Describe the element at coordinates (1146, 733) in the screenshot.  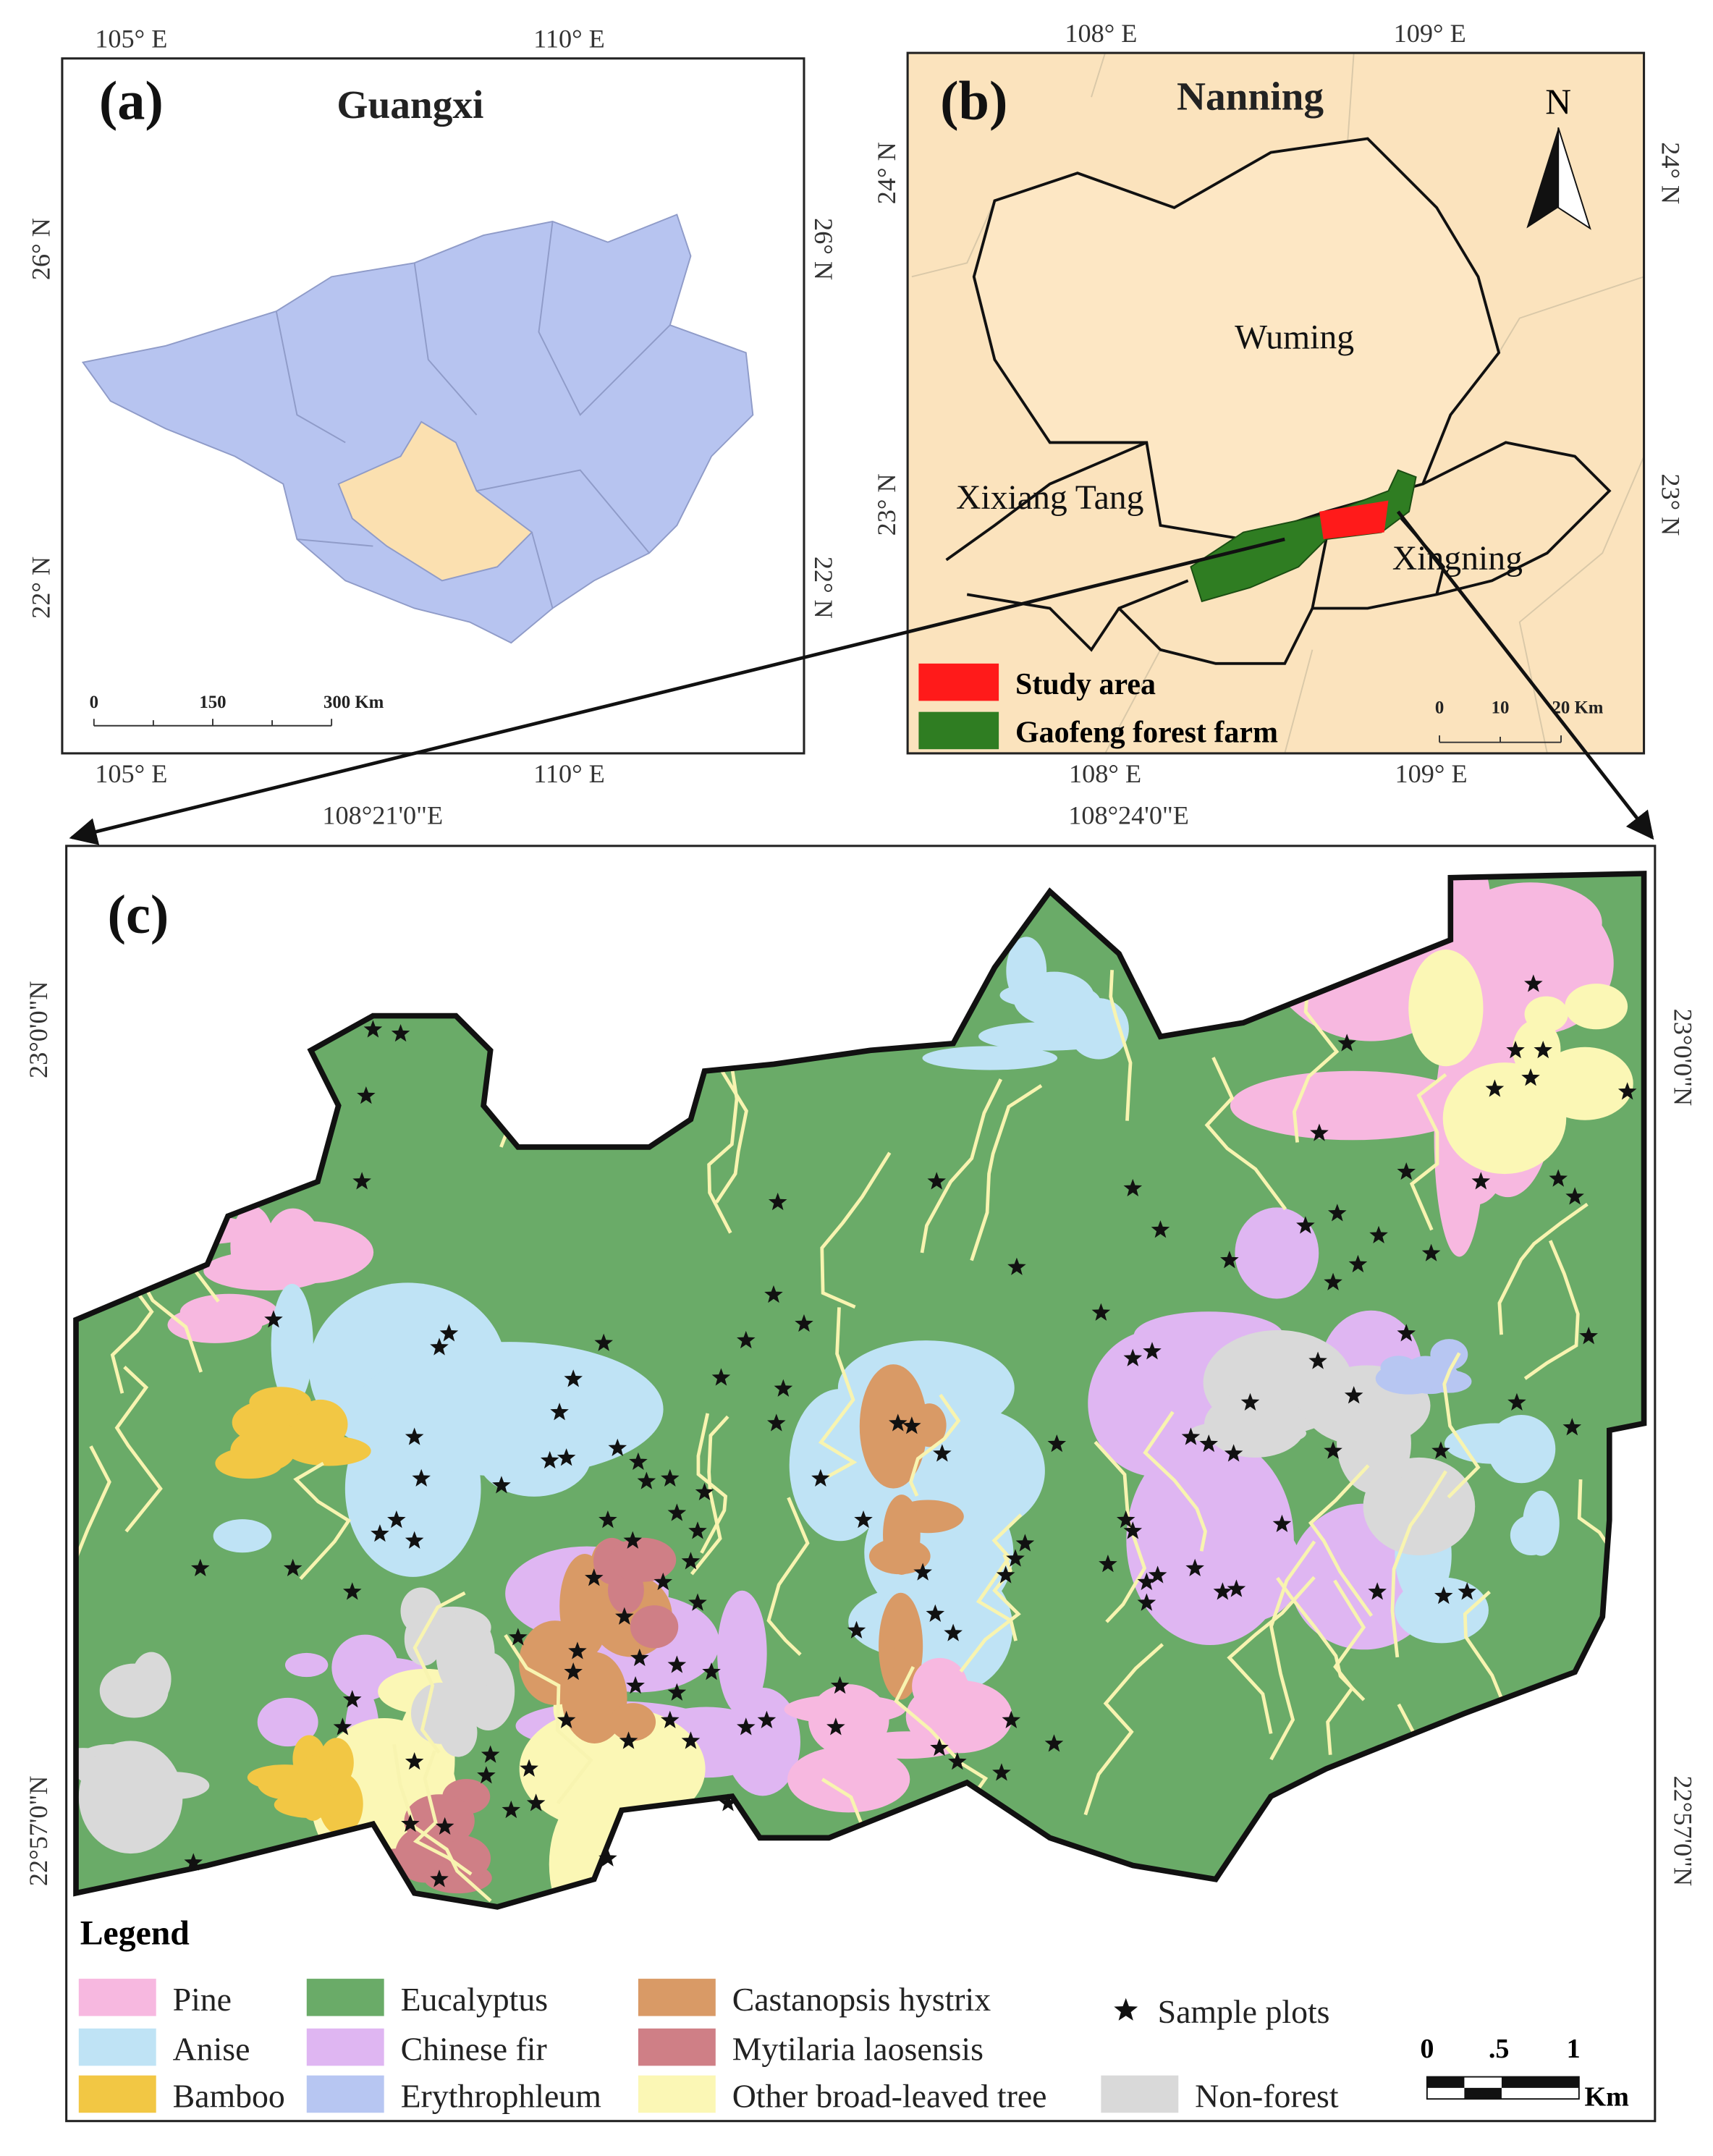
I see `legend-label: Gaofeng forest farm` at that location.